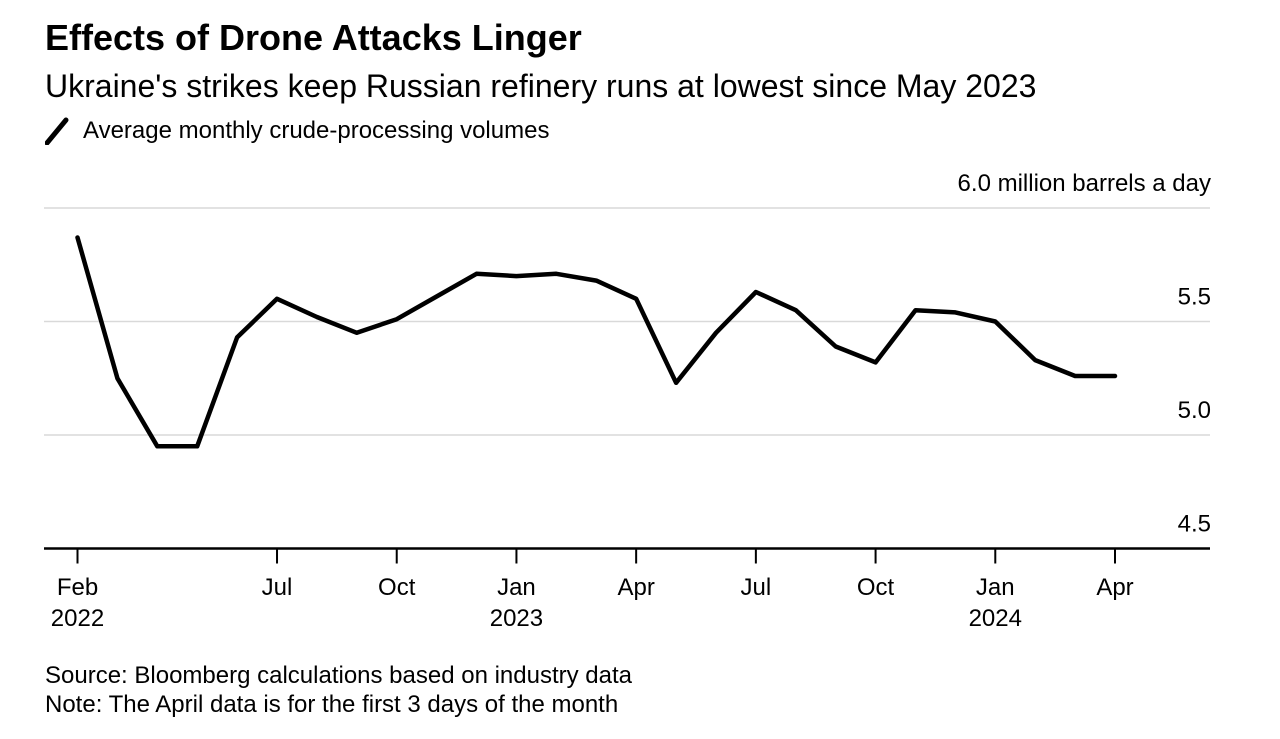  Describe the element at coordinates (316, 130) in the screenshot. I see `legend-label: Average monthly crude-processing volumes` at that location.